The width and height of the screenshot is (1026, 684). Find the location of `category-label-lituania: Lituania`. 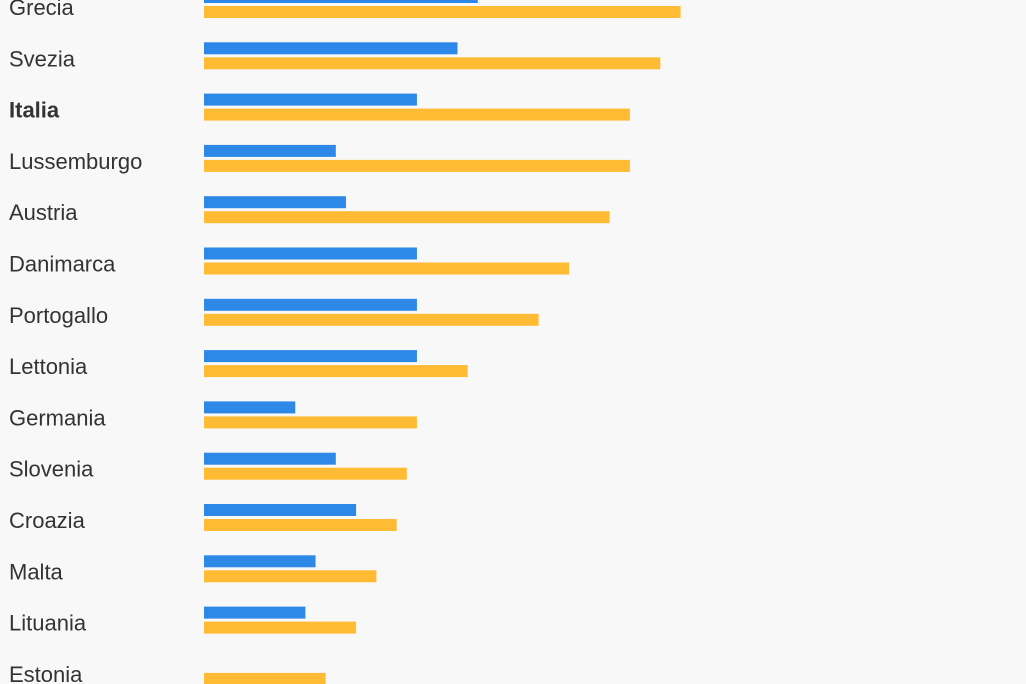

category-label-lituania: Lituania is located at coordinates (48, 623).